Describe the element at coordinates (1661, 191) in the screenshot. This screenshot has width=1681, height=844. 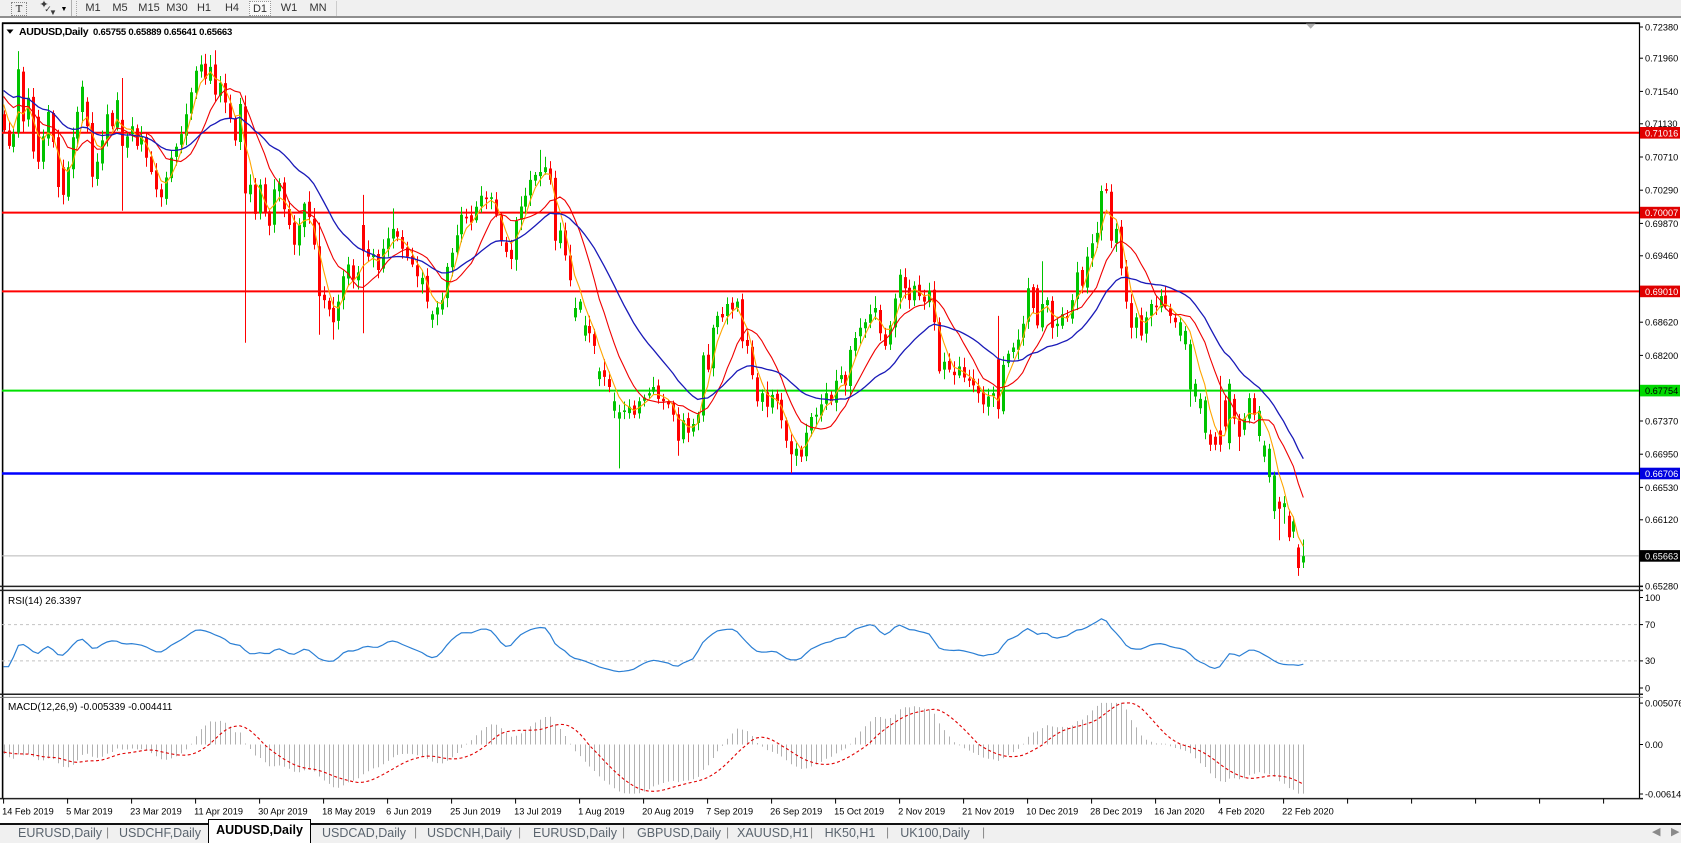
I see `svg-text: 0.70290` at that location.